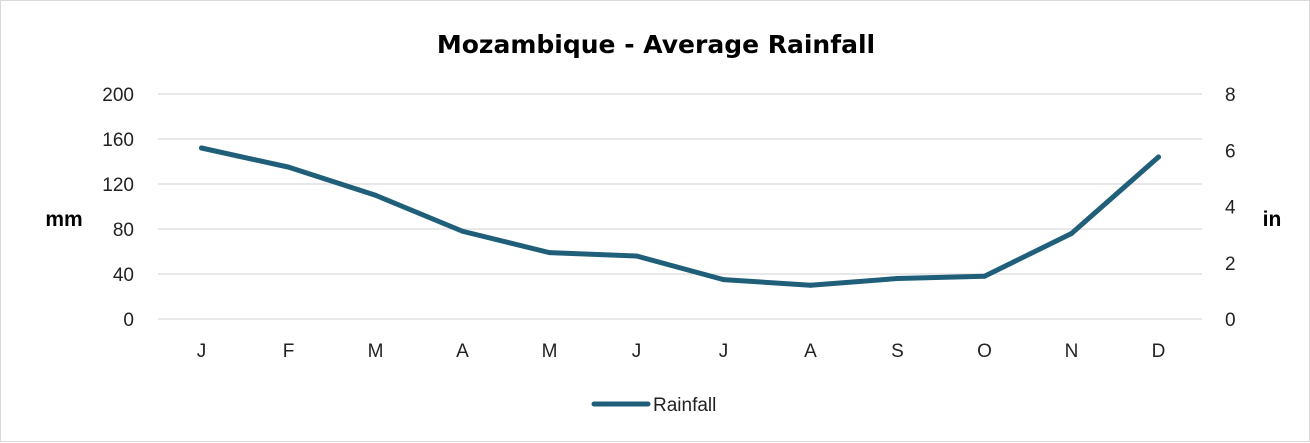  Describe the element at coordinates (118, 140) in the screenshot. I see `y-tick-label: 160` at that location.